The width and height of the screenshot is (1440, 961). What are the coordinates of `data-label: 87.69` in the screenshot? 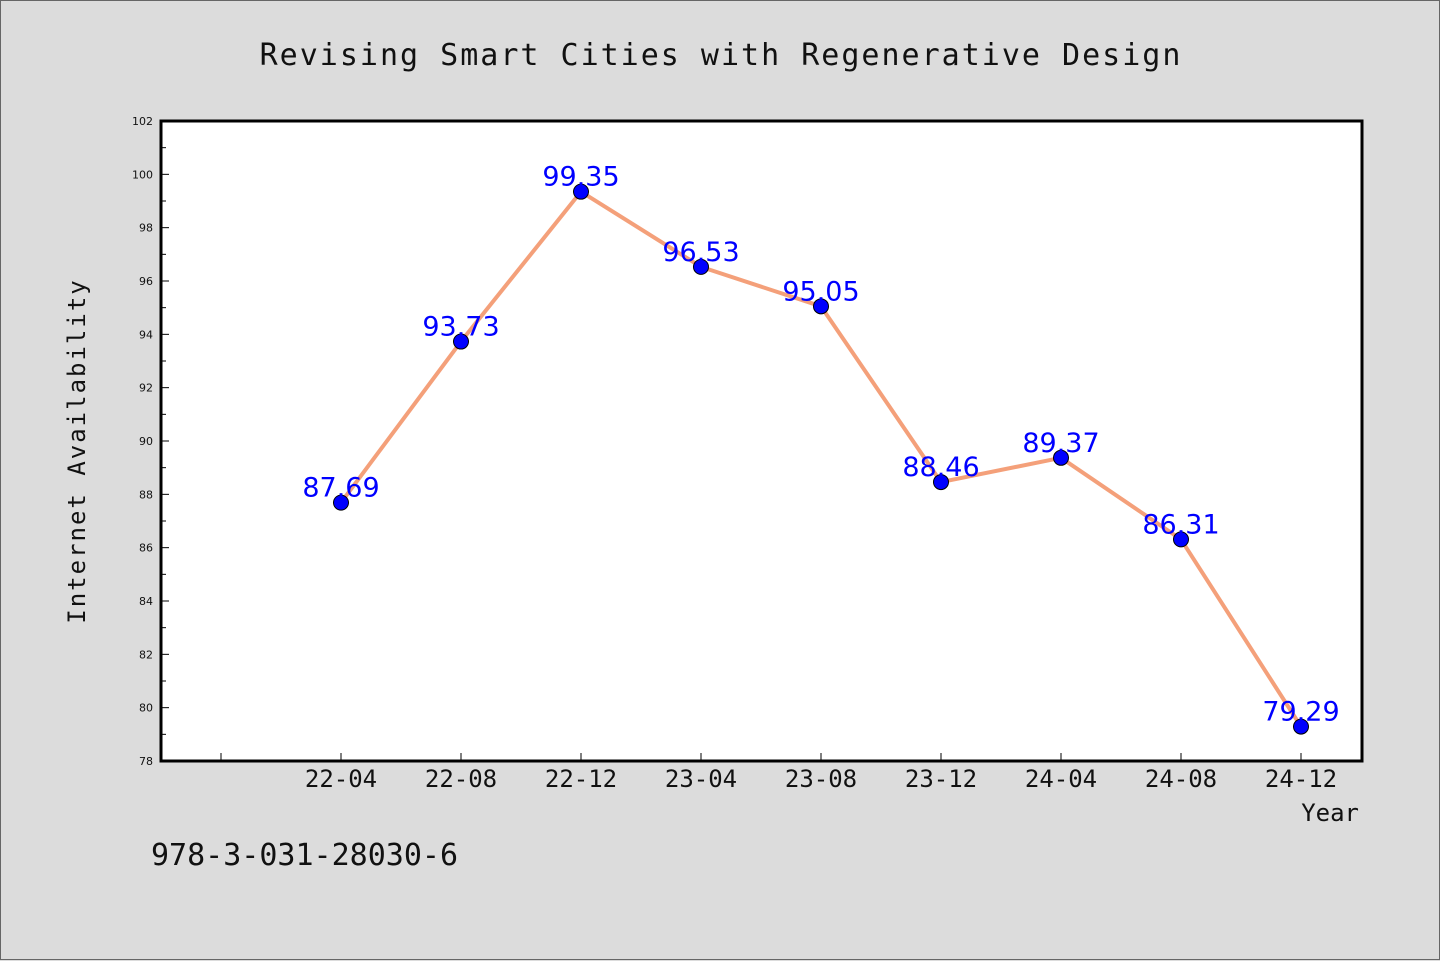 It's located at (340, 488).